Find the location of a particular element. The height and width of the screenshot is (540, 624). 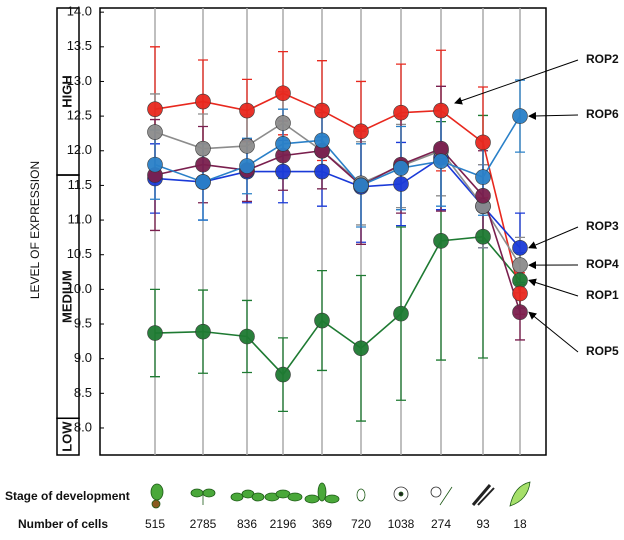

x-tick-label: 515 is located at coordinates (155, 524).